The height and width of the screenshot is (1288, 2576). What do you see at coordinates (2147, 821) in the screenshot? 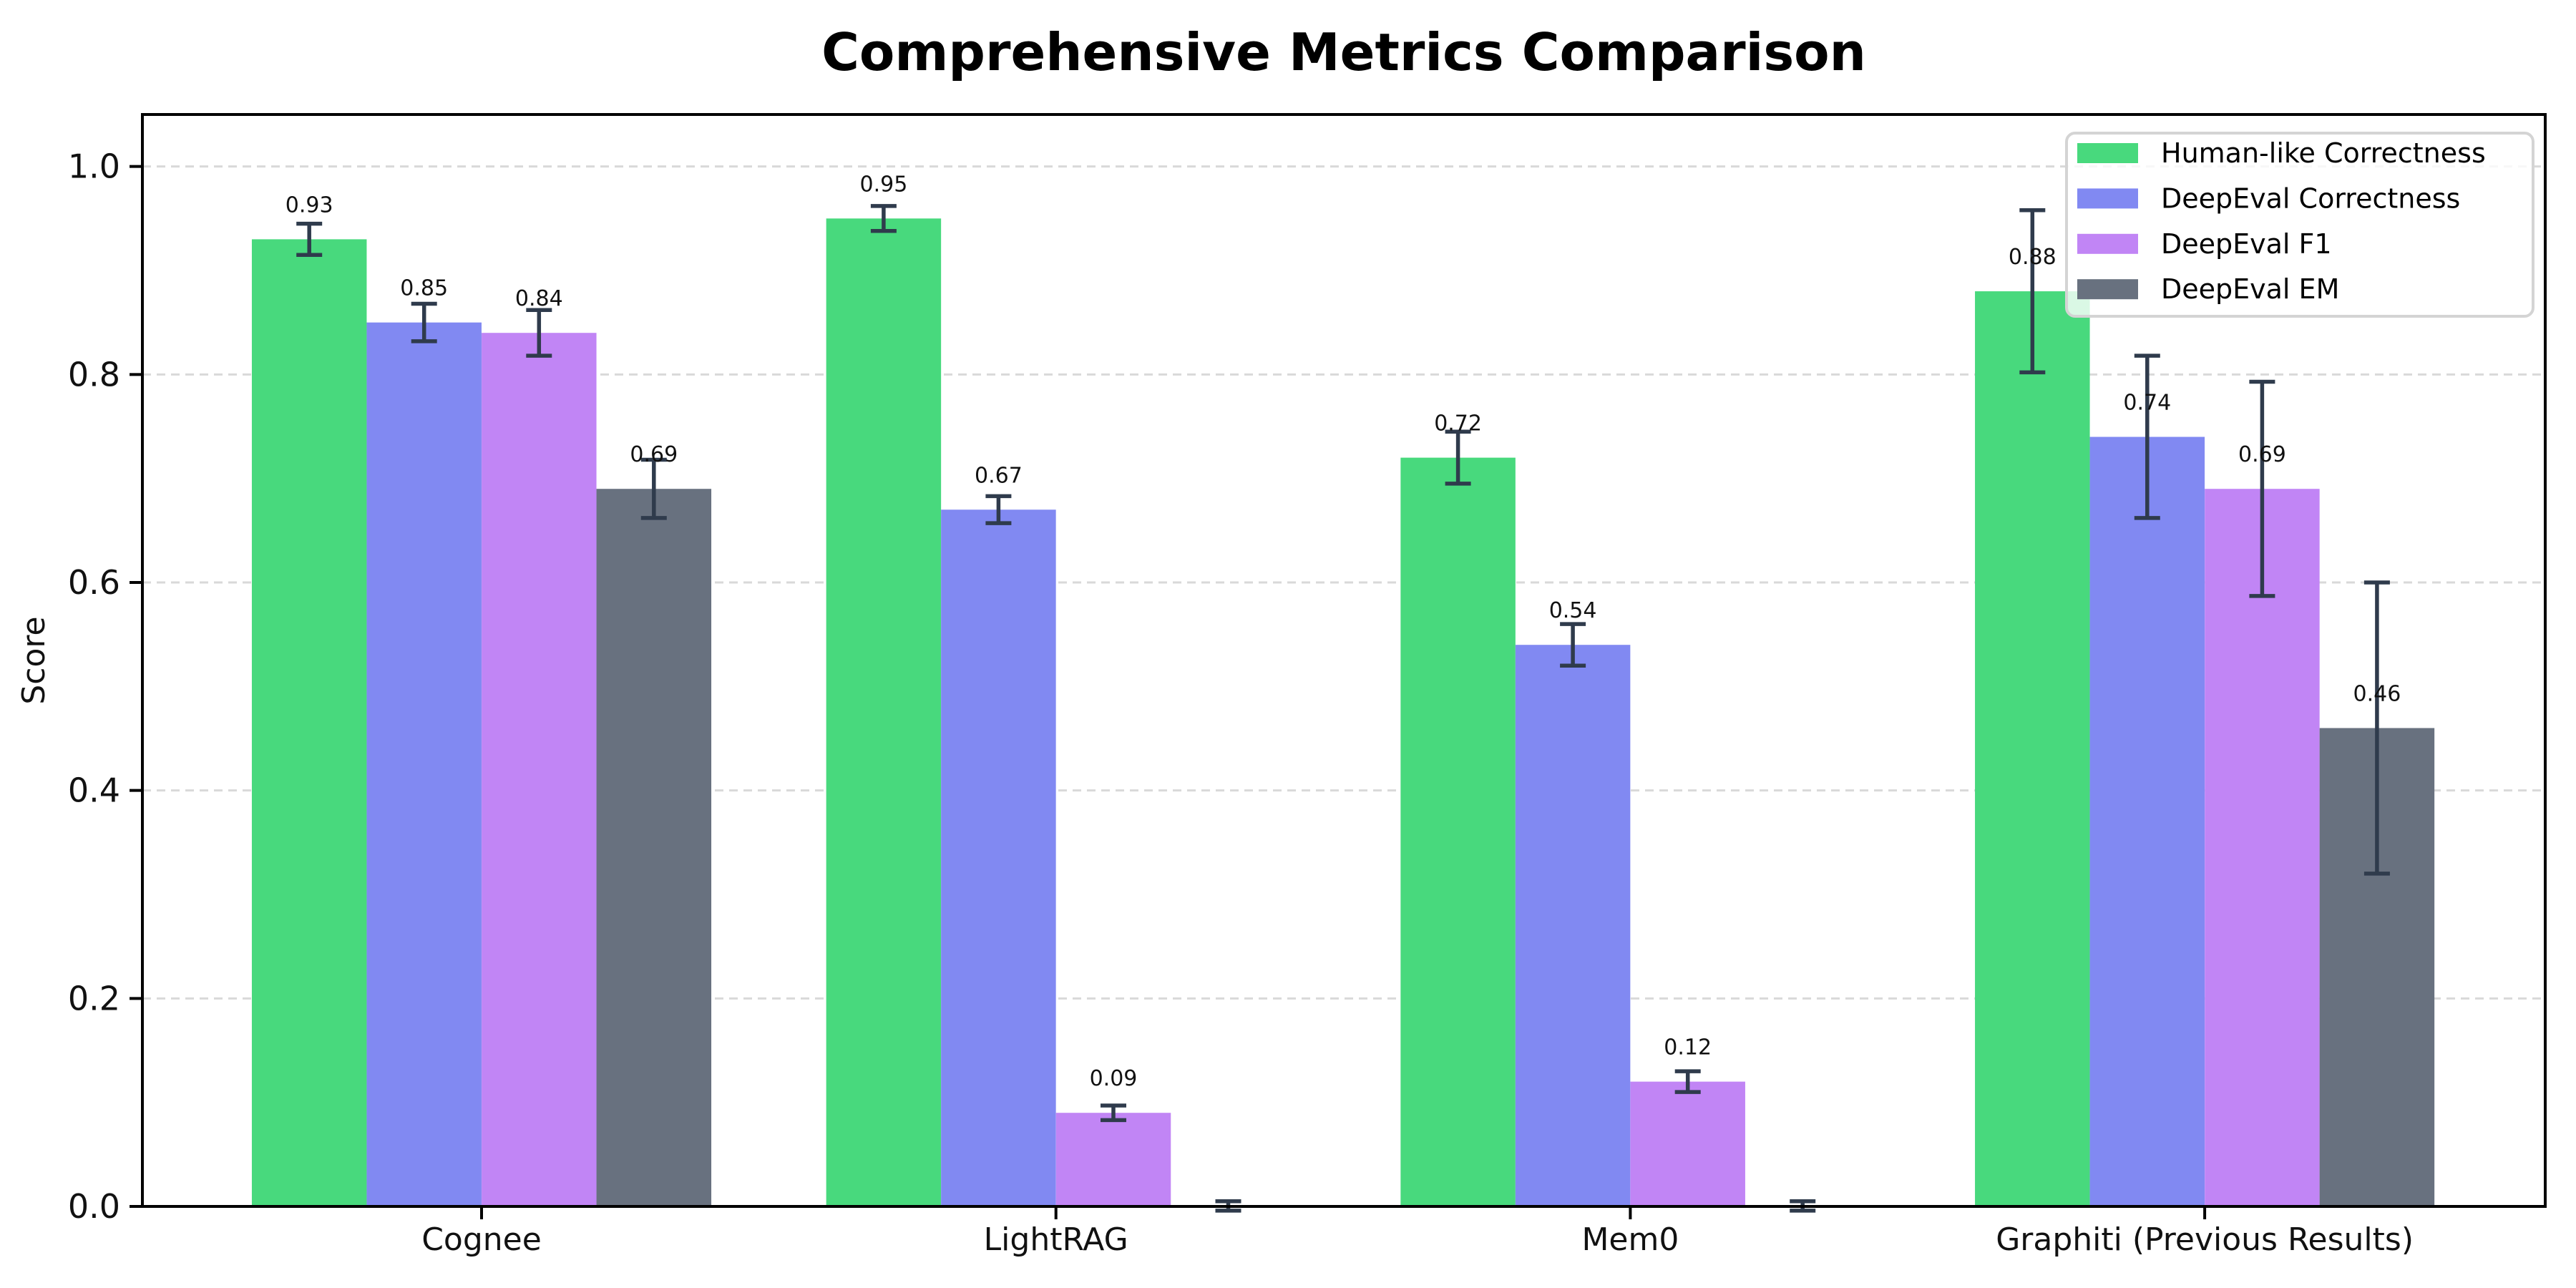
I see `bar-deepeval-correctness-graphiti-previous-results-` at bounding box center [2147, 821].